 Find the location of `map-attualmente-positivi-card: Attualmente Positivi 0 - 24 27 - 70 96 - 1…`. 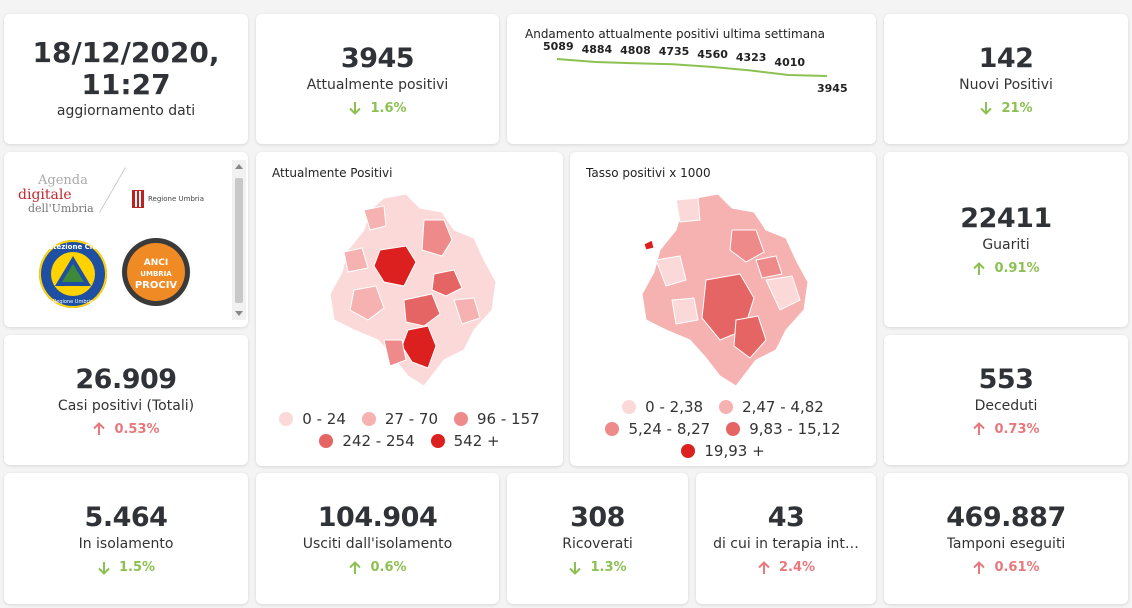

map-attualmente-positivi-card: Attualmente Positivi 0 - 24 27 - 70 96 - 1… is located at coordinates (409, 309).